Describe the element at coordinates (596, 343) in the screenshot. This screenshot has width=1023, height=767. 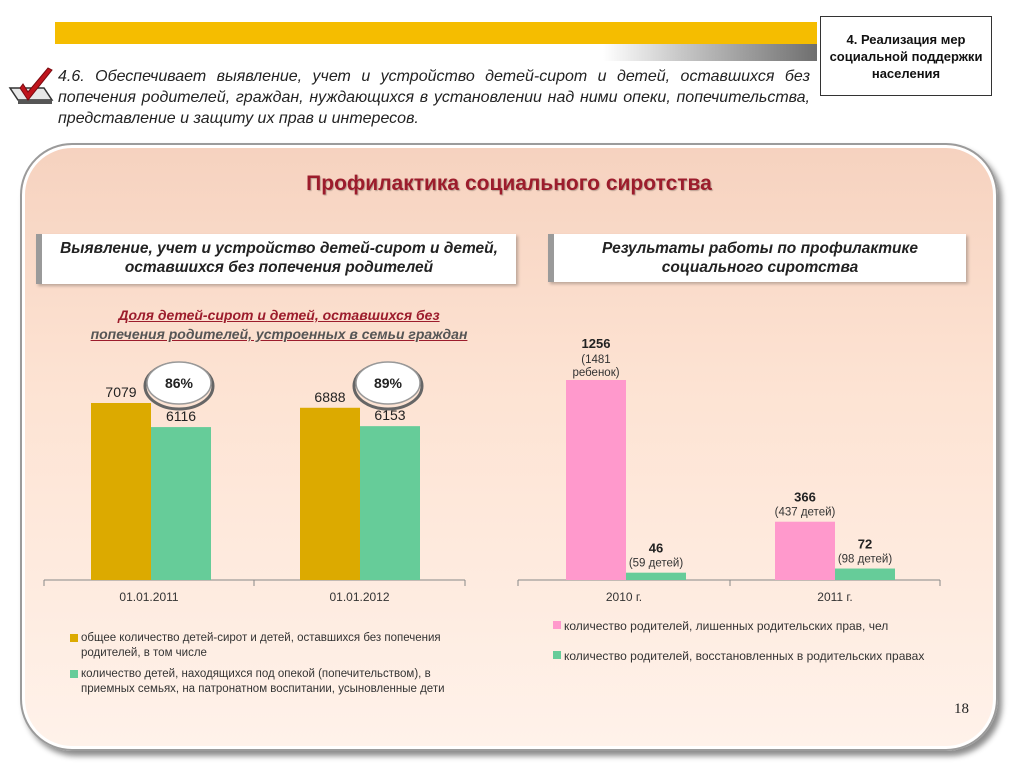
I see `data-label: 1256` at that location.